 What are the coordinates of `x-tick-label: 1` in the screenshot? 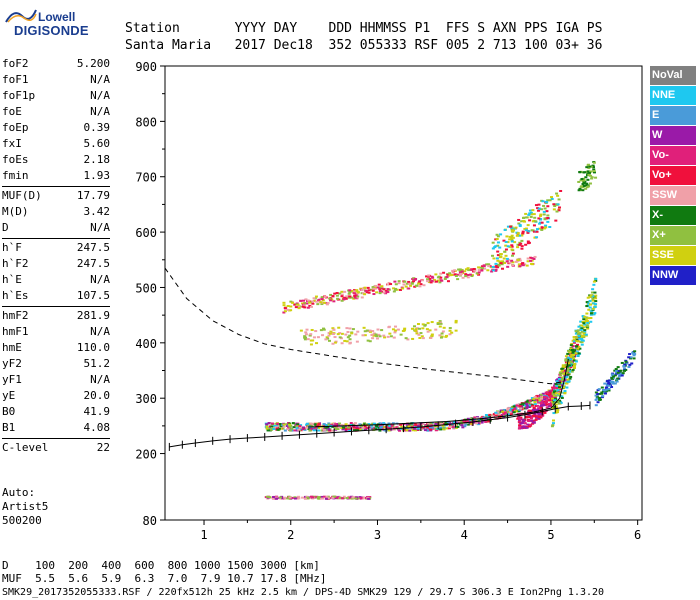 It's located at (203, 535).